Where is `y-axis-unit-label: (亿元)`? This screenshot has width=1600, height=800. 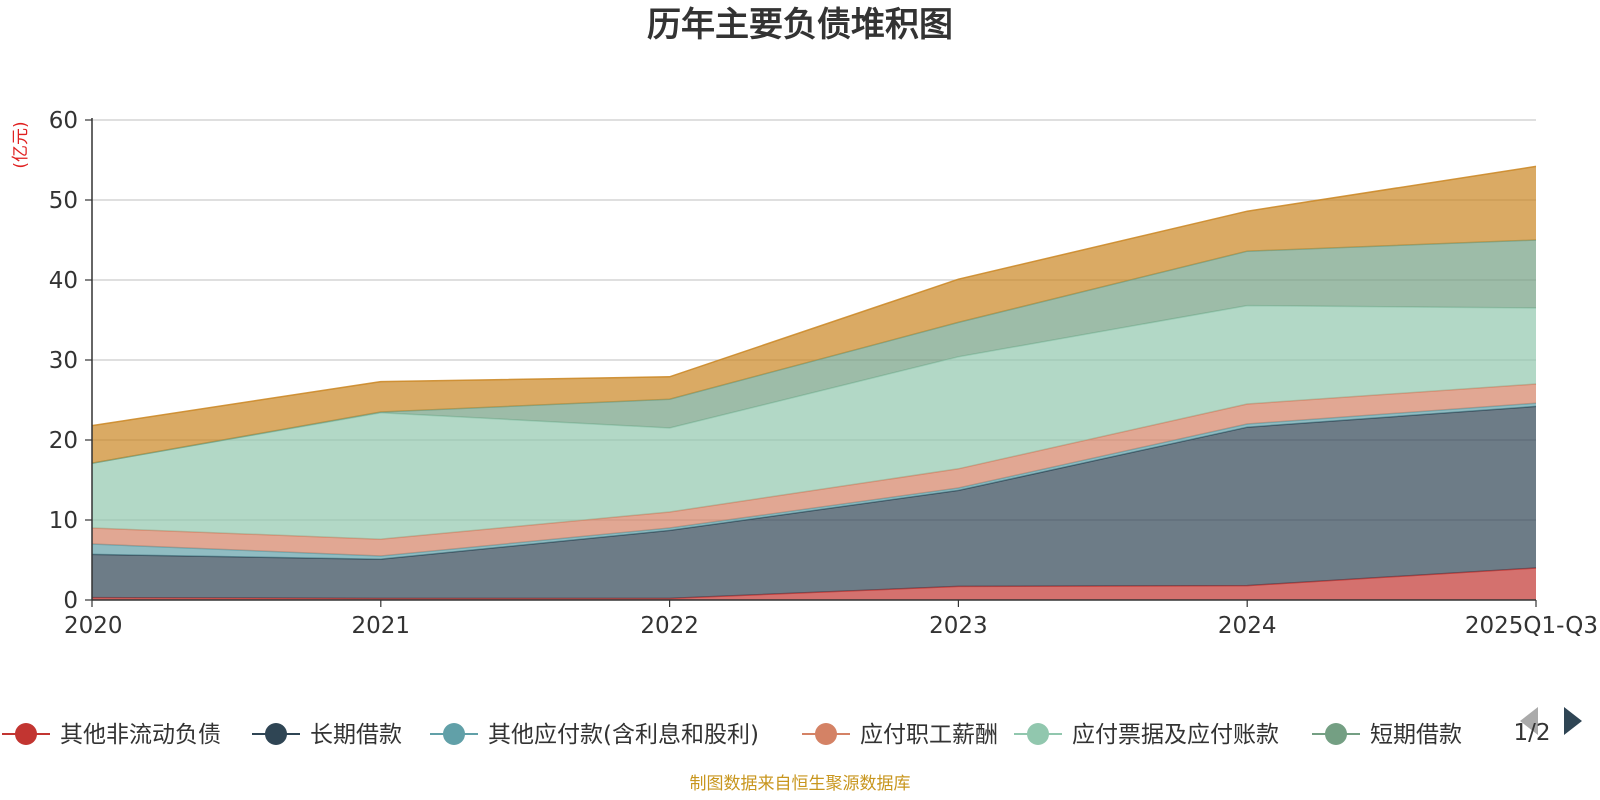
y-axis-unit-label: (亿元) is located at coordinates (21, 144).